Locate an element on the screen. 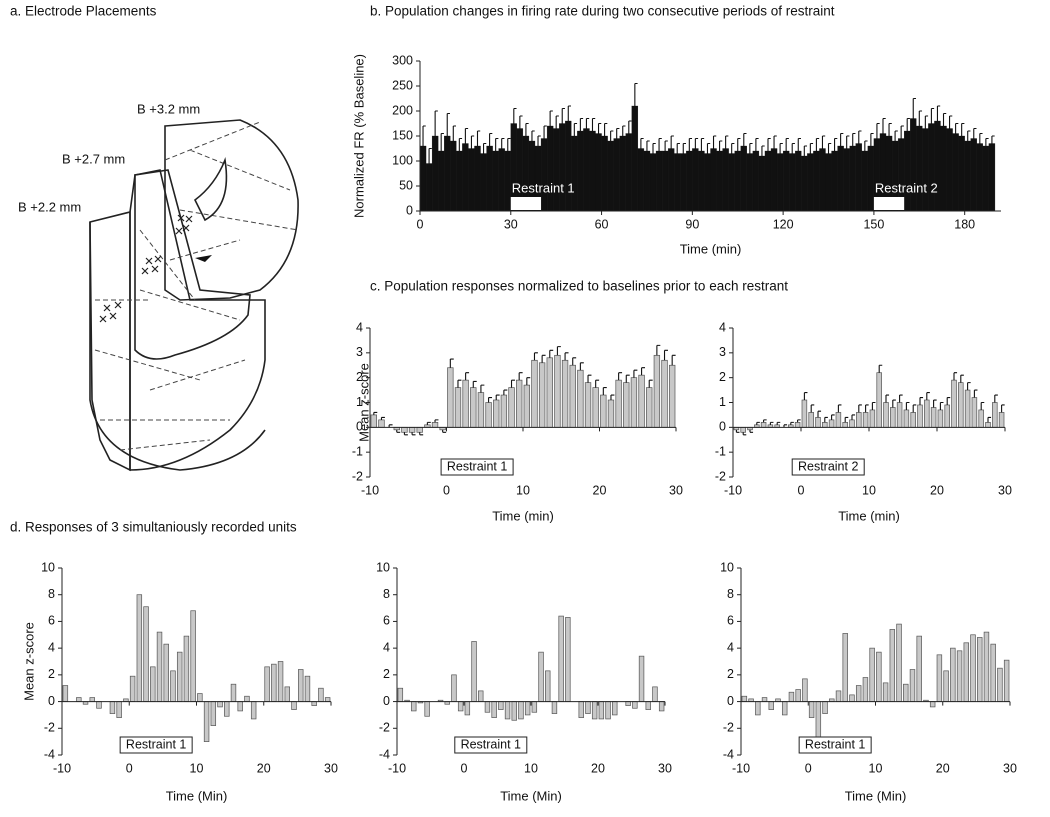  x-tick-label: 120 is located at coordinates (783, 224).